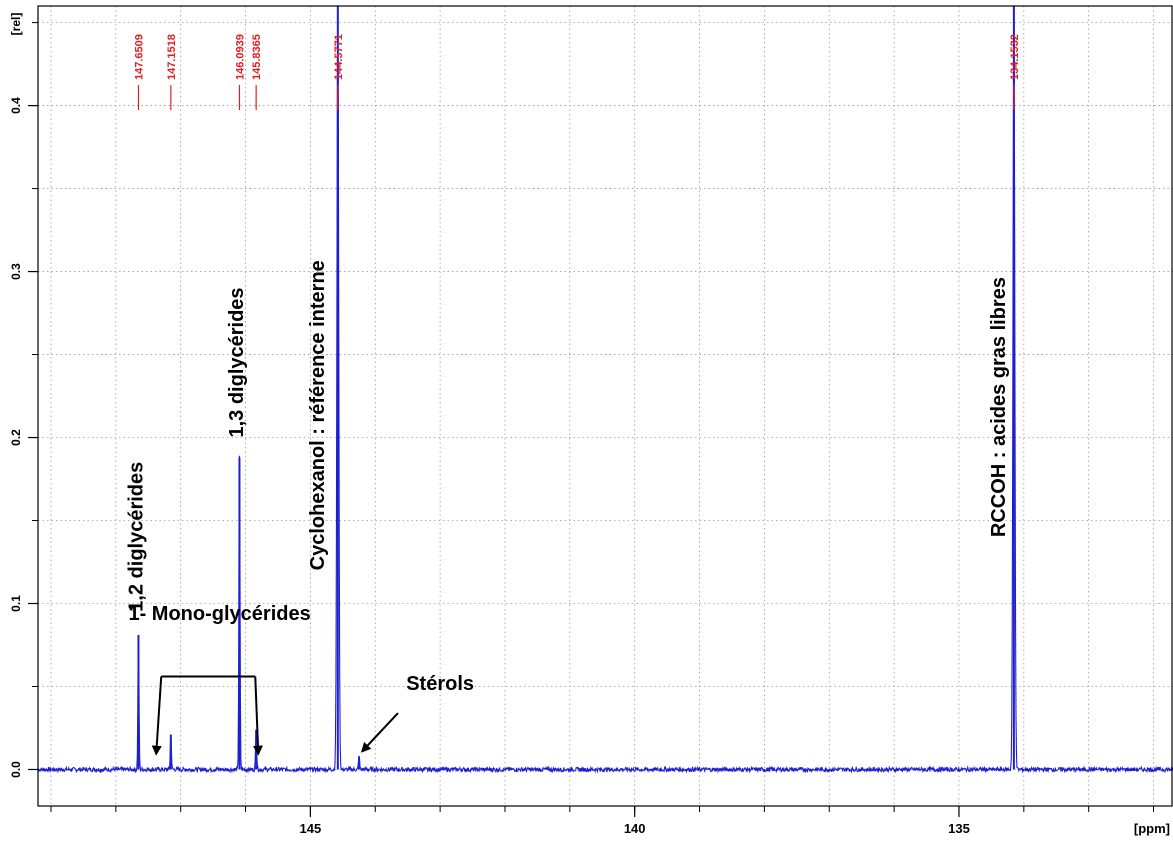  Describe the element at coordinates (959, 828) in the screenshot. I see `x-tick-label: 135` at that location.